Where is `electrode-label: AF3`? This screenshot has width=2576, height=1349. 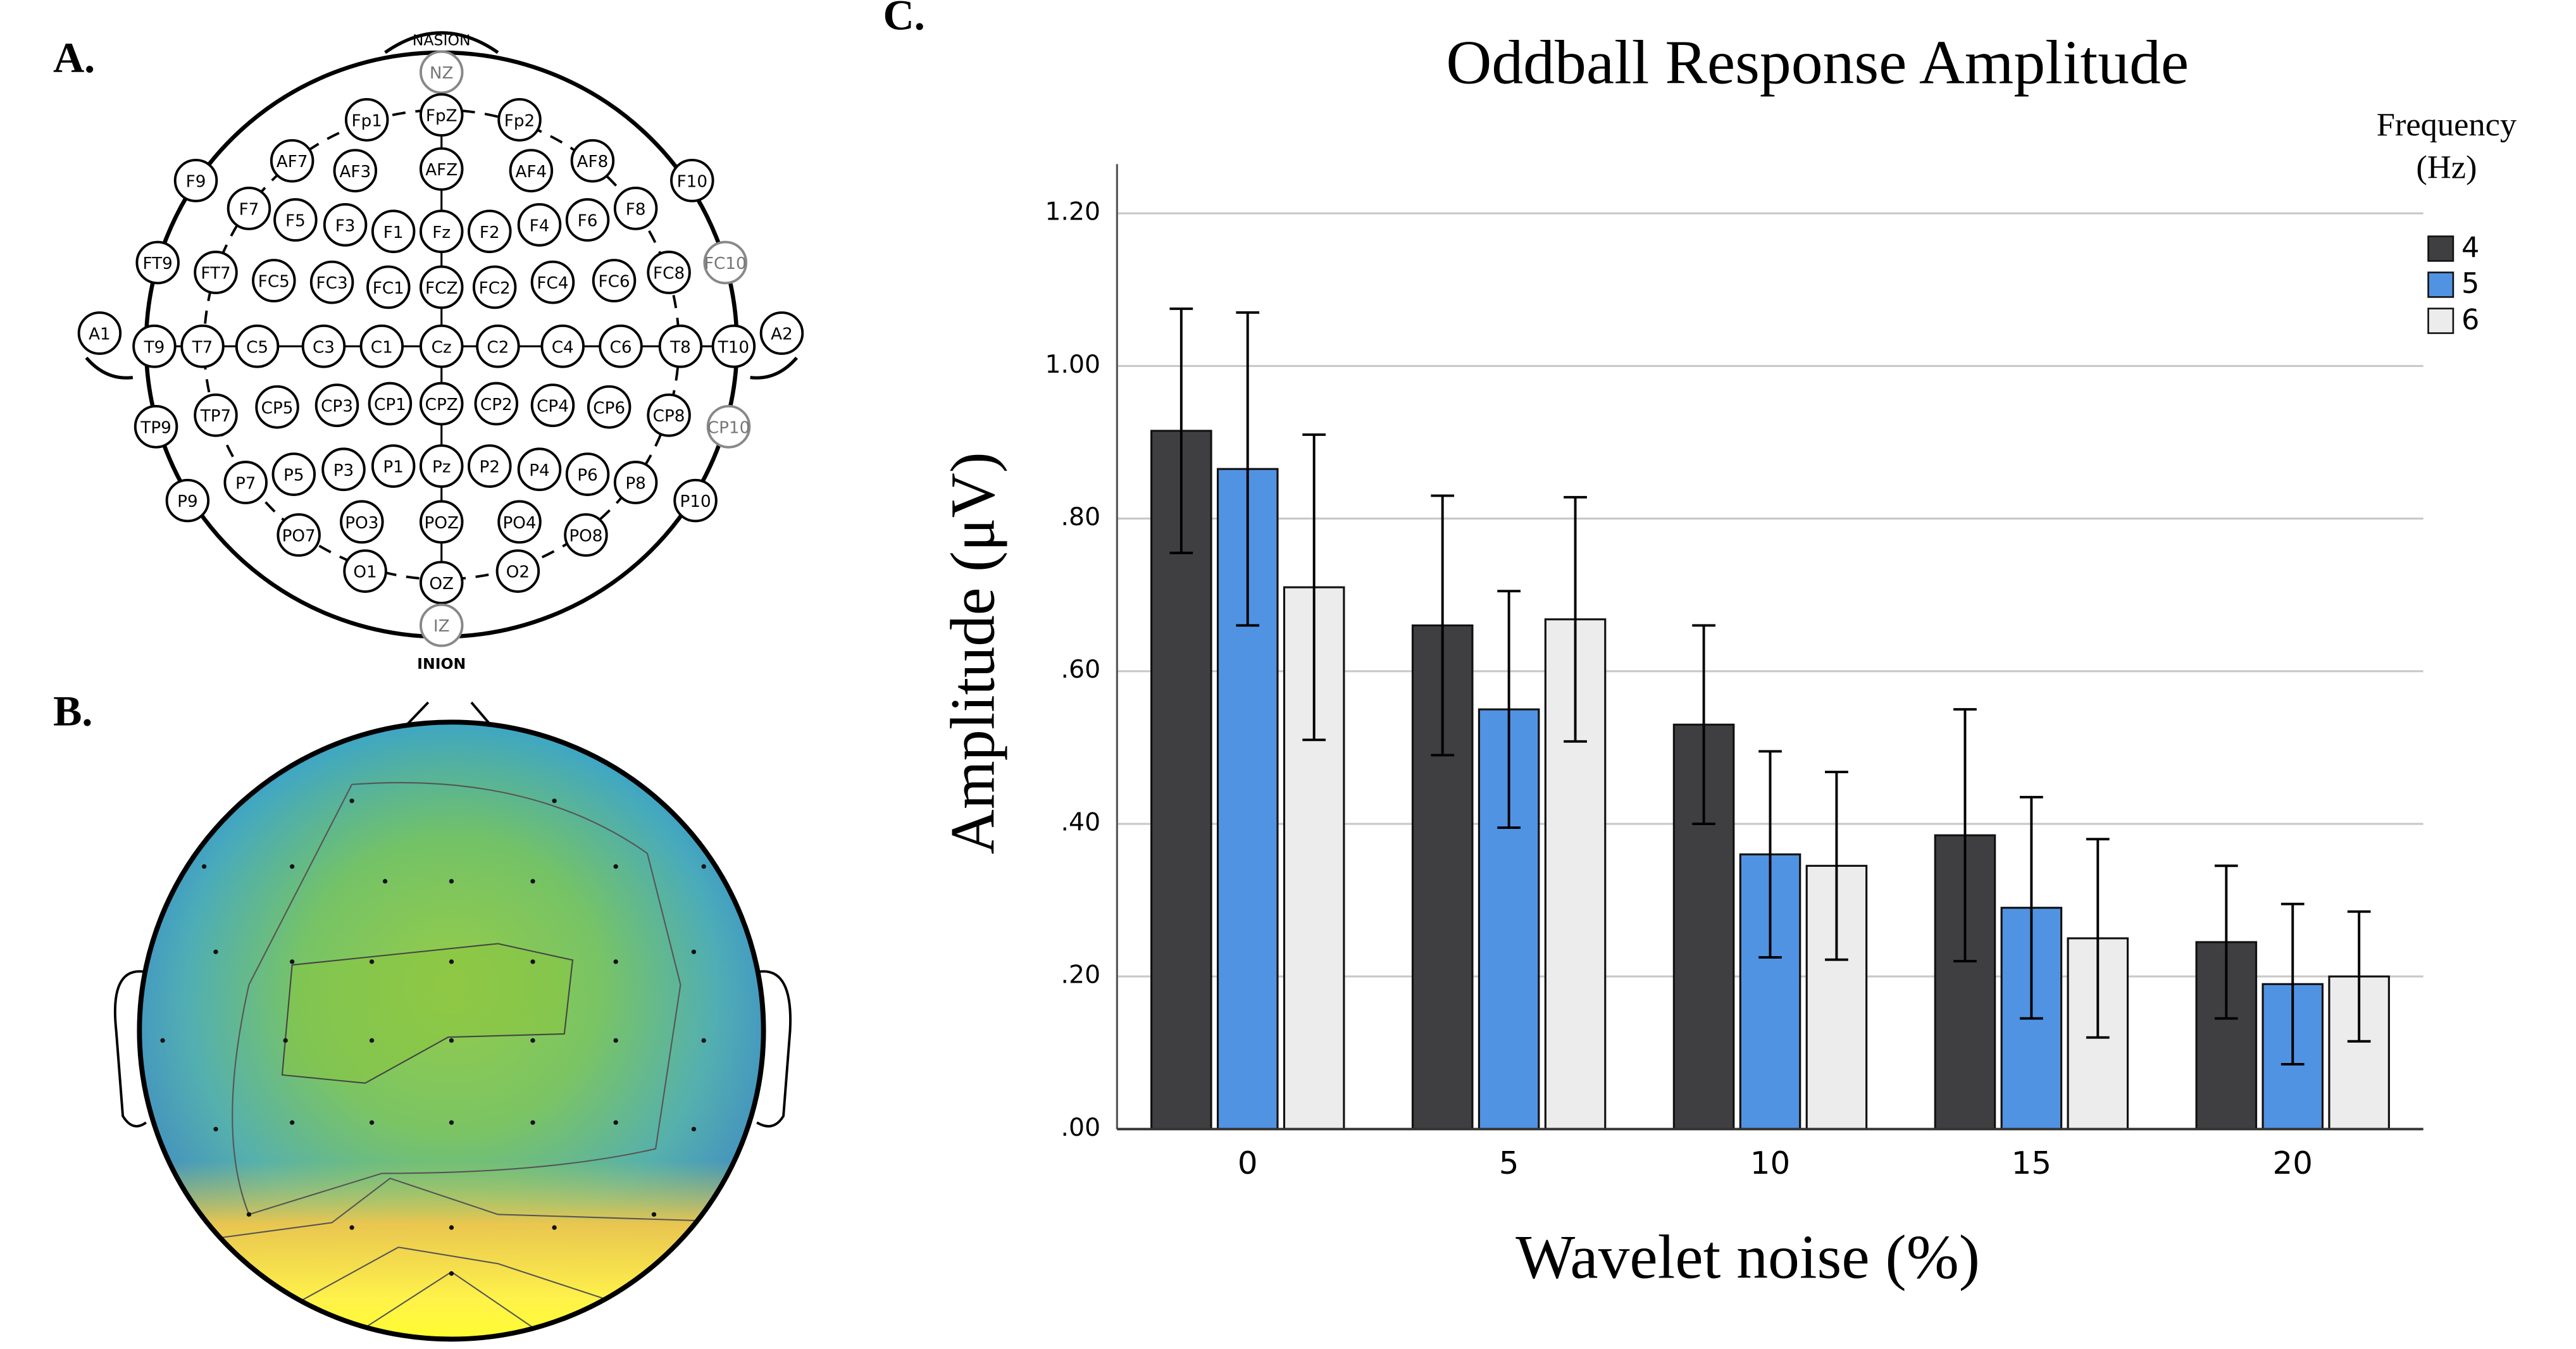 electrode-label: AF3 is located at coordinates (355, 172).